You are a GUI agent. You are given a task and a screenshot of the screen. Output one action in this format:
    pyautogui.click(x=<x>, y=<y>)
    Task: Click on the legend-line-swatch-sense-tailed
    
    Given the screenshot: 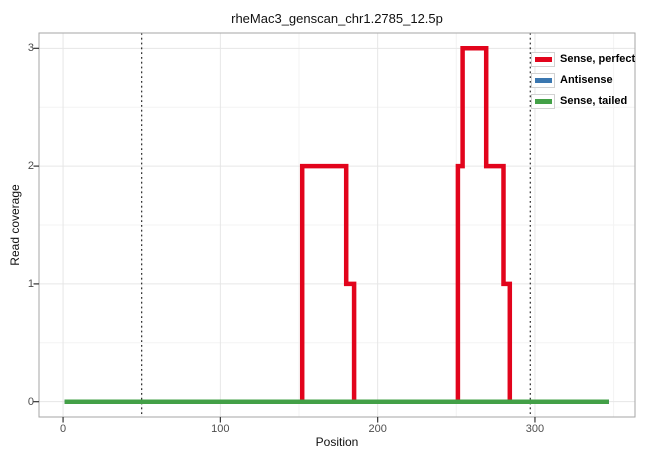 What is the action you would take?
    pyautogui.click(x=543, y=101)
    